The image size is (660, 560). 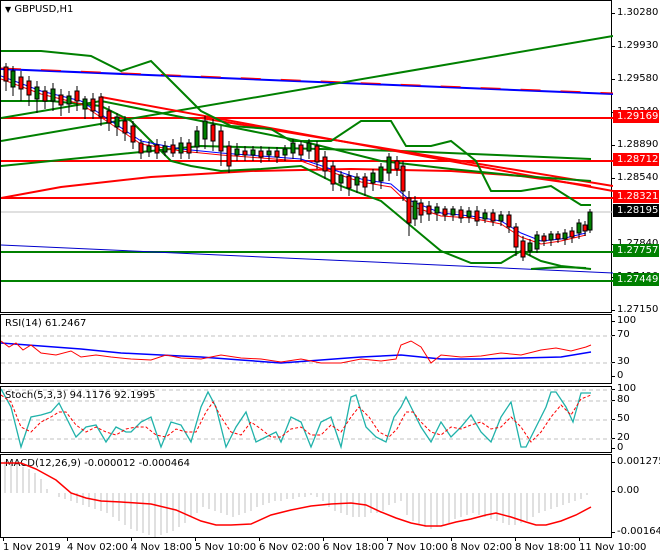 I want to click on time-label: 4 Nov 18:00, so click(x=162, y=545).